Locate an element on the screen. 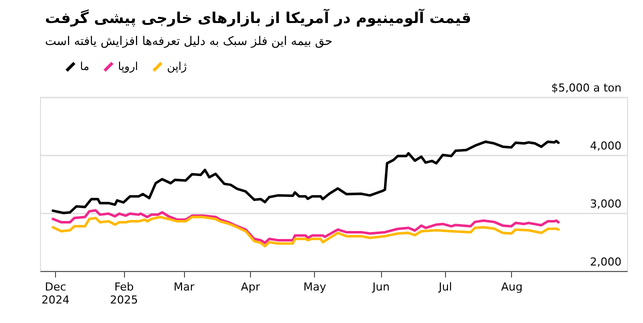 The image size is (643, 323). x-tick-label: Jun is located at coordinates (381, 287).